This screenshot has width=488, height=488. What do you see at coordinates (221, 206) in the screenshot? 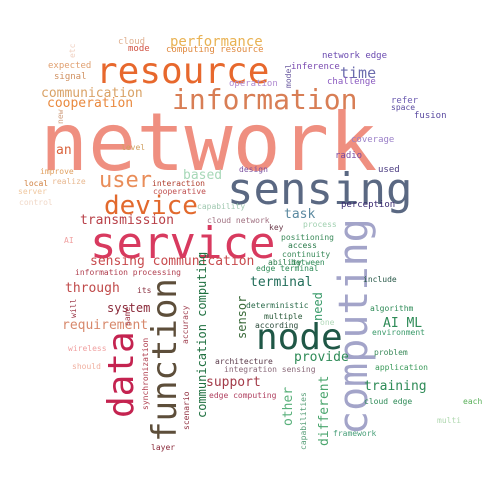
I see `word-capability: capability` at bounding box center [221, 206].